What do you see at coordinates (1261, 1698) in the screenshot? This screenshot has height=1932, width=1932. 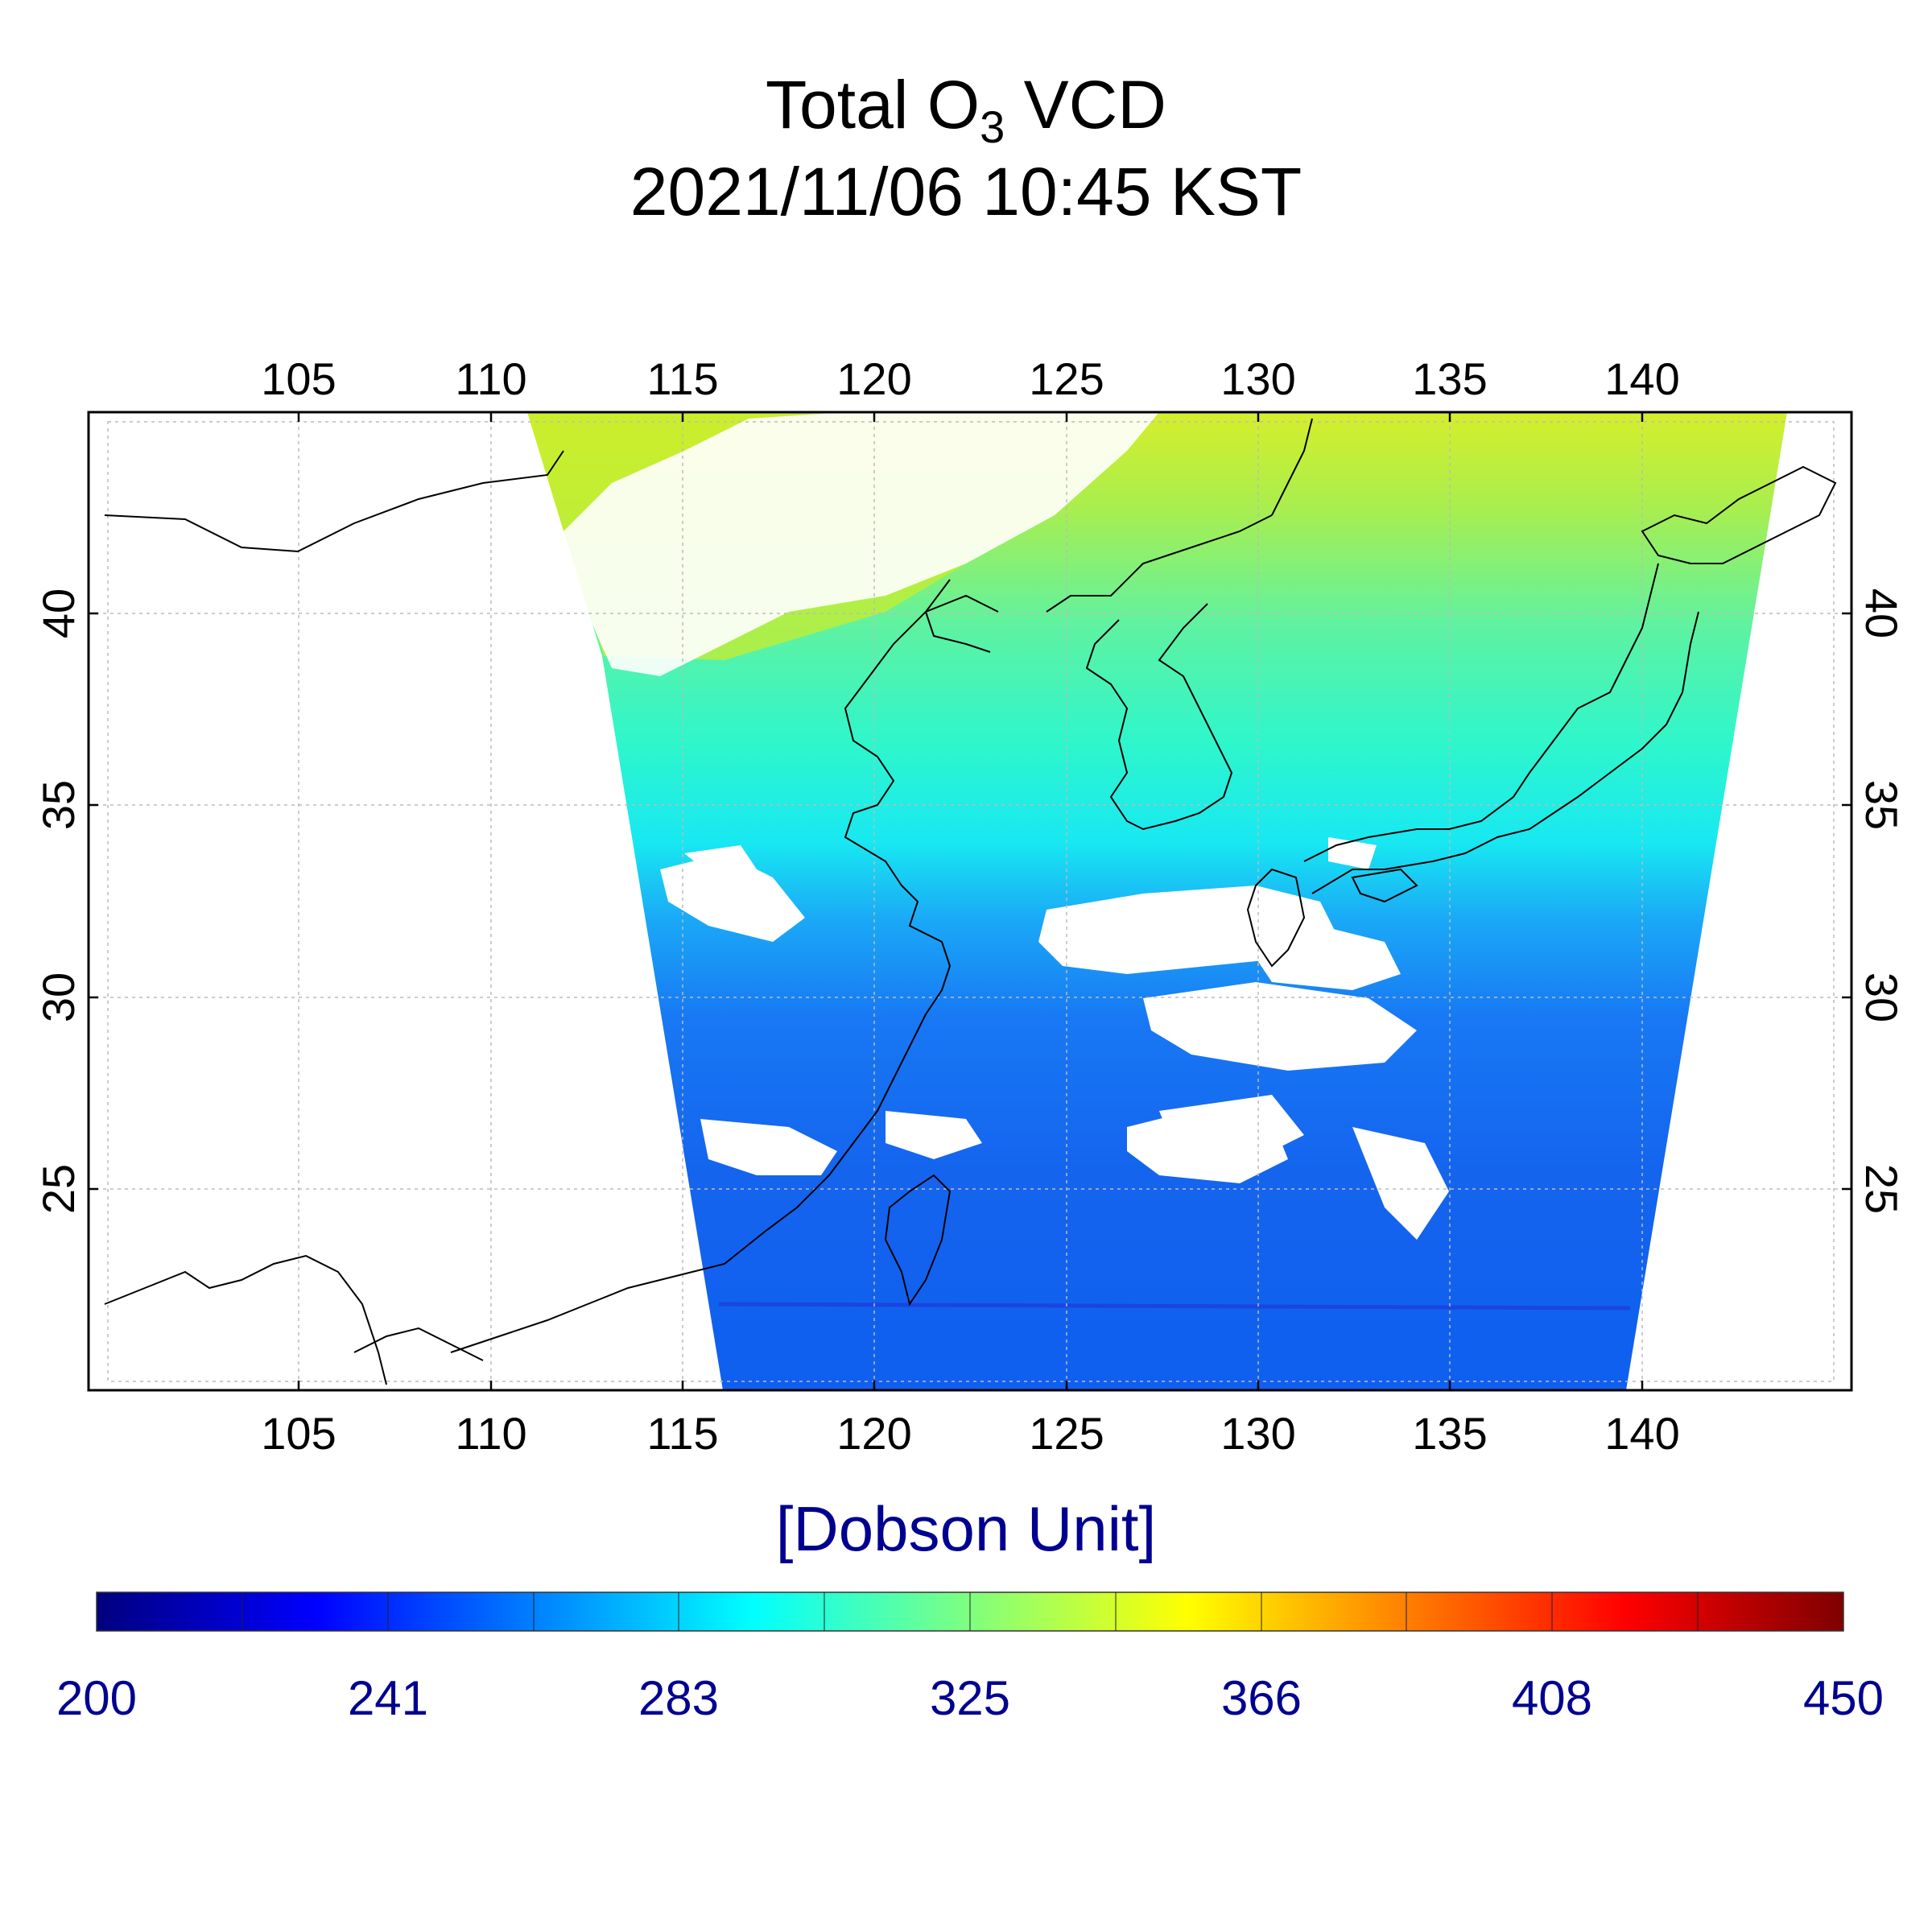 I see `colorbar-label-366: 366` at bounding box center [1261, 1698].